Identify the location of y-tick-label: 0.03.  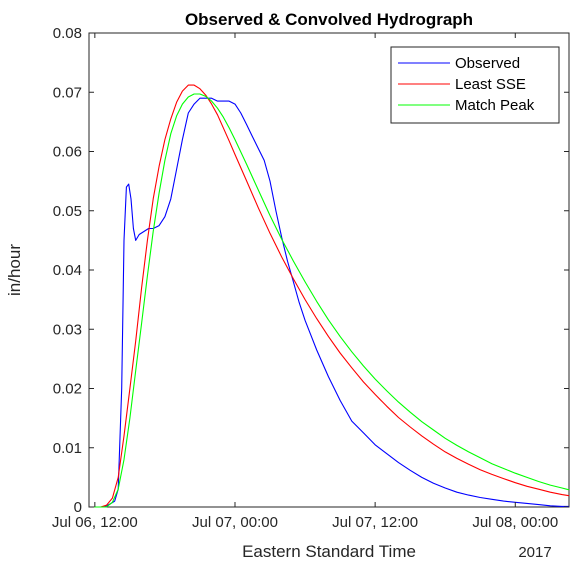
(67, 329).